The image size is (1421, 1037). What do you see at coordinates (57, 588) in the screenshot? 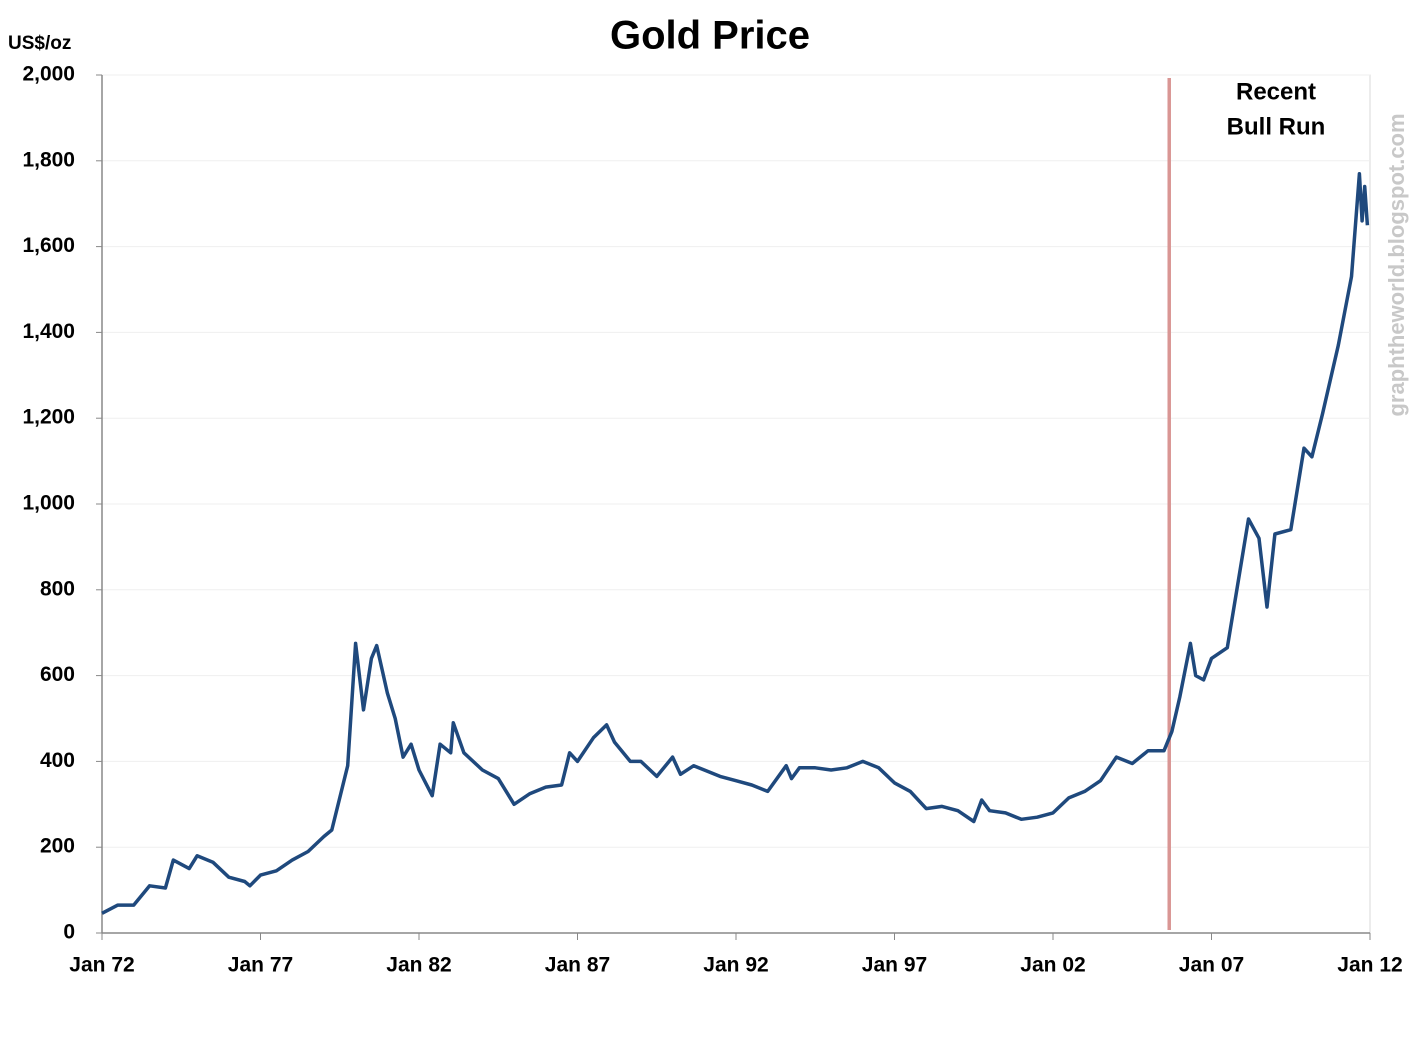
I see `y-tick-label: 800` at bounding box center [57, 588].